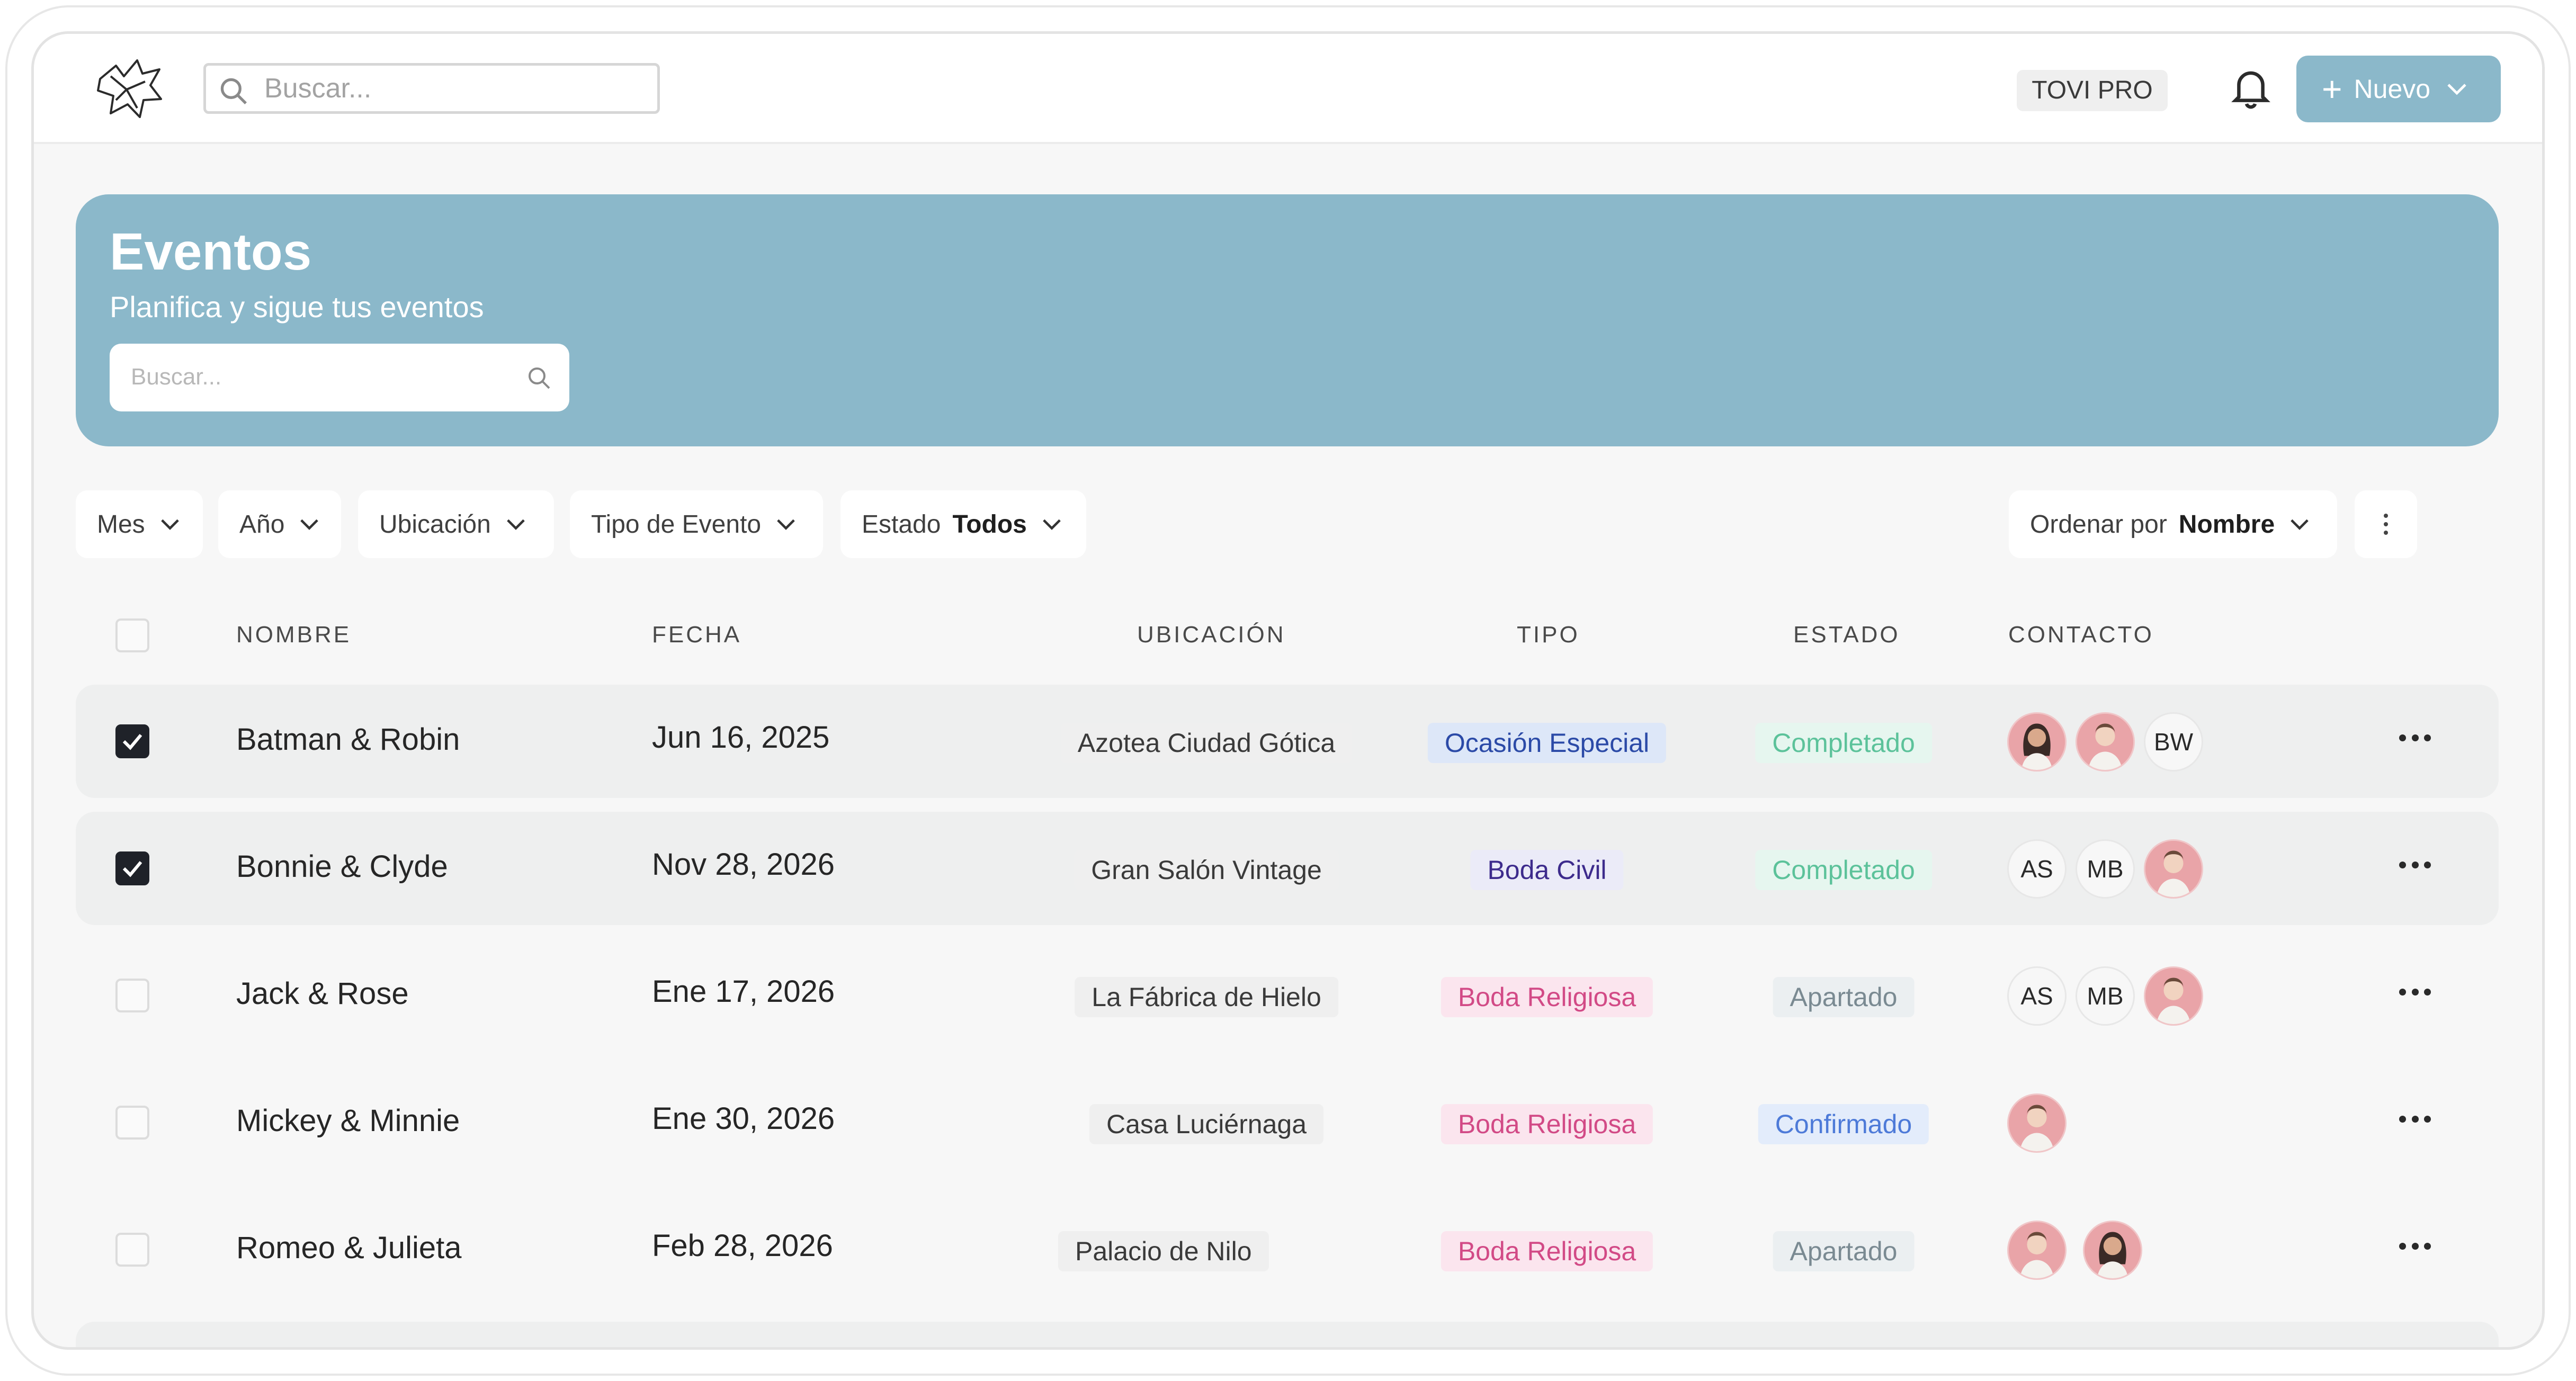 The width and height of the screenshot is (2576, 1381). Describe the element at coordinates (2098, 524) in the screenshot. I see `sort-by-label: Ordenar por` at that location.